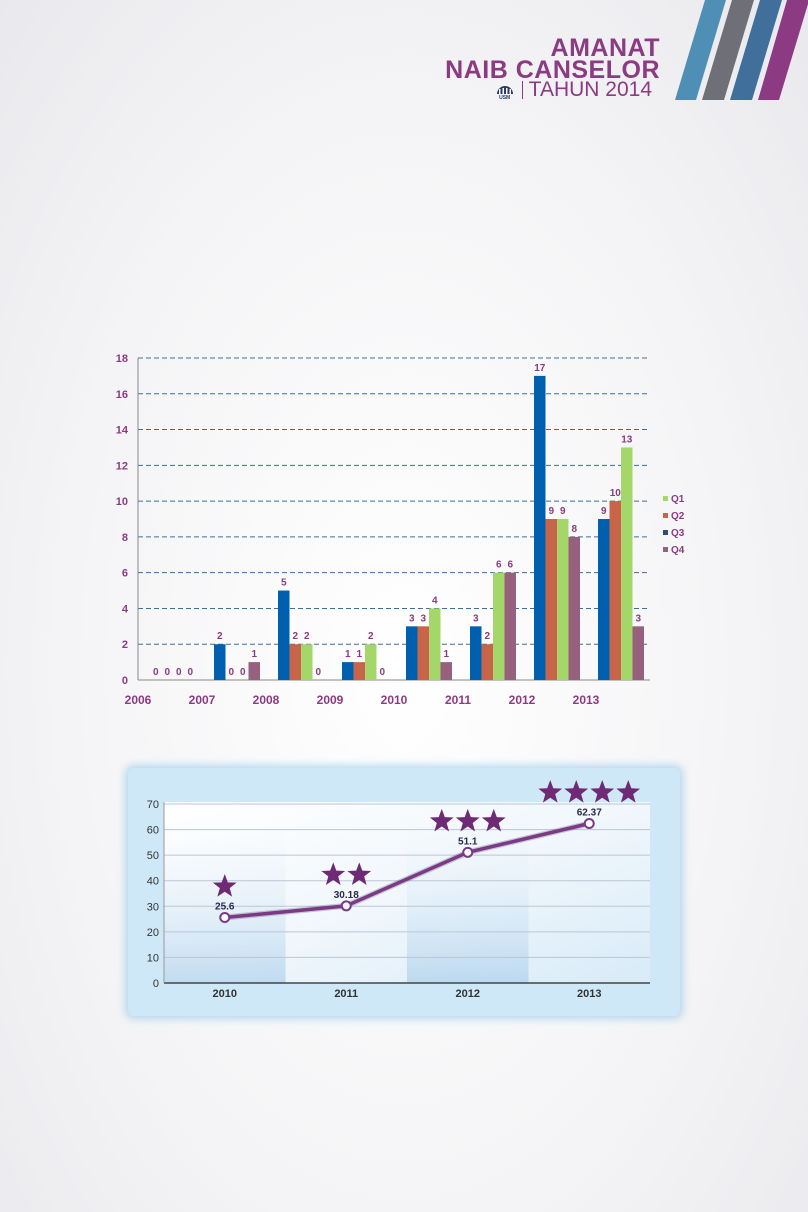 This screenshot has width=808, height=1212. I want to click on x-tick-label: 2007, so click(202, 700).